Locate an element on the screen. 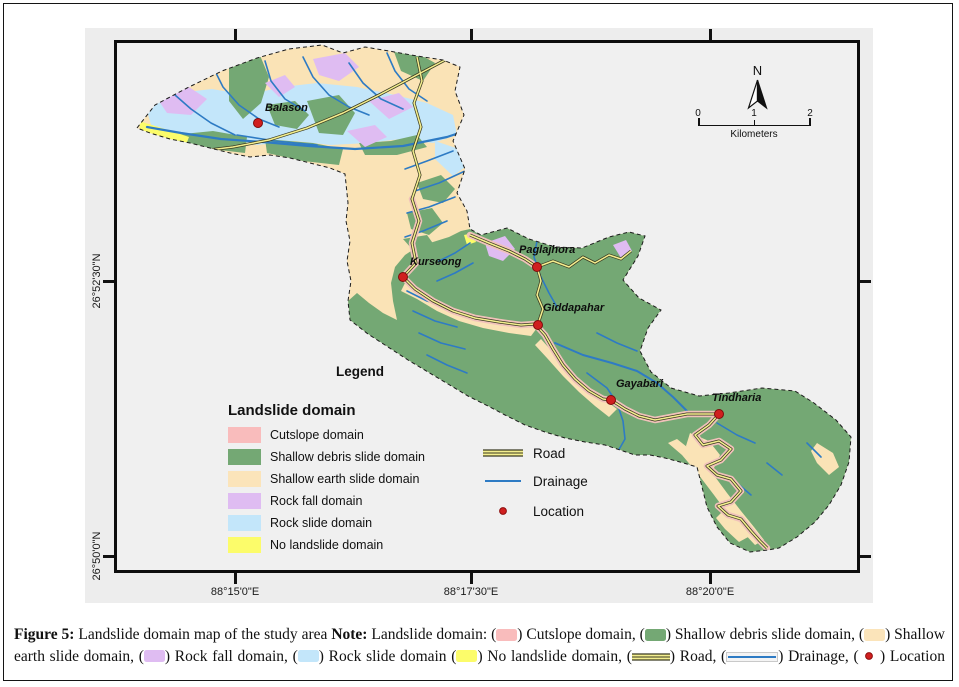 This screenshot has width=959, height=687. legend-item: Cutslope domain is located at coordinates (326, 435).